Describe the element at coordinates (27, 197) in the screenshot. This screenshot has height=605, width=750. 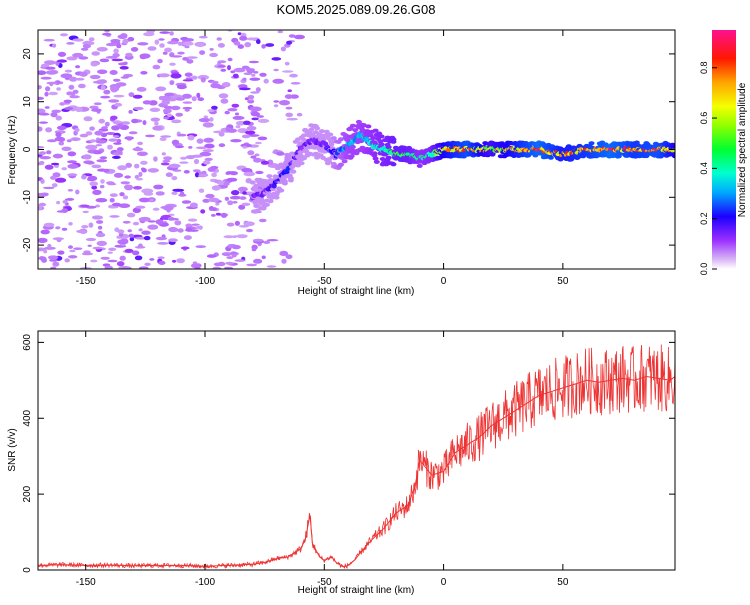
I see `y-tick-label: -10` at that location.